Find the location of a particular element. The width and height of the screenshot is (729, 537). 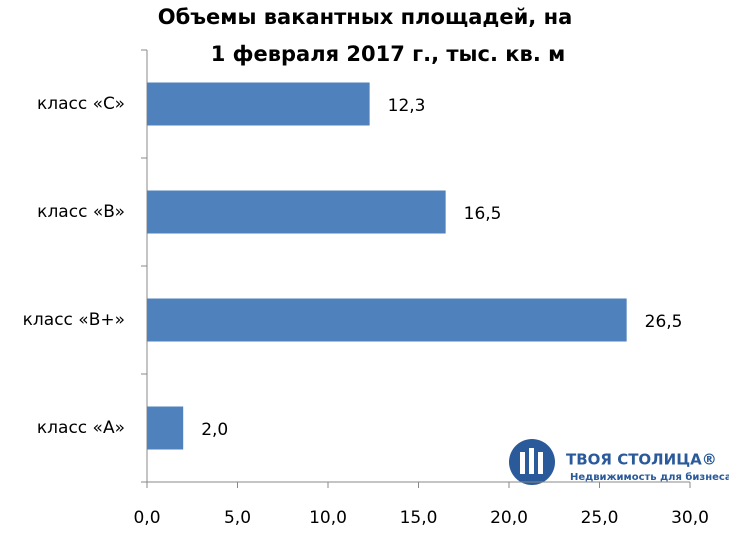

chart-title: 1 февраля 2017 г., тыс. кв. м is located at coordinates (388, 54).